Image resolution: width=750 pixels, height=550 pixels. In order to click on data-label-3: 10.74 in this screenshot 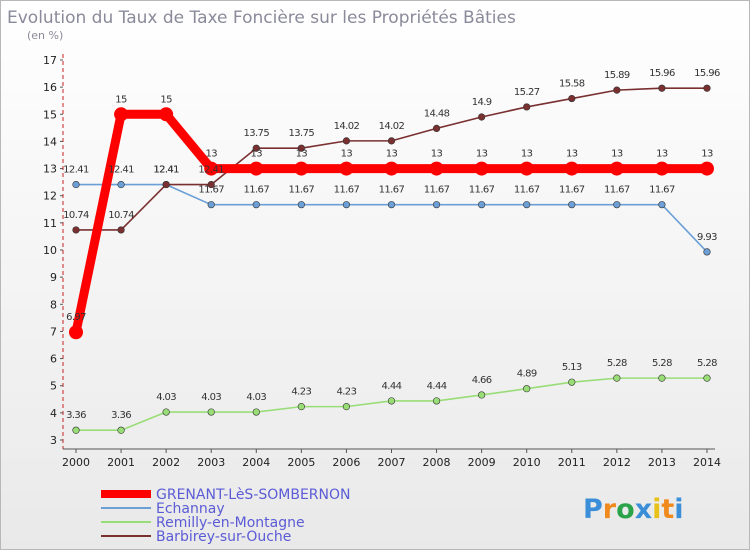, I will do `click(121, 215)`.